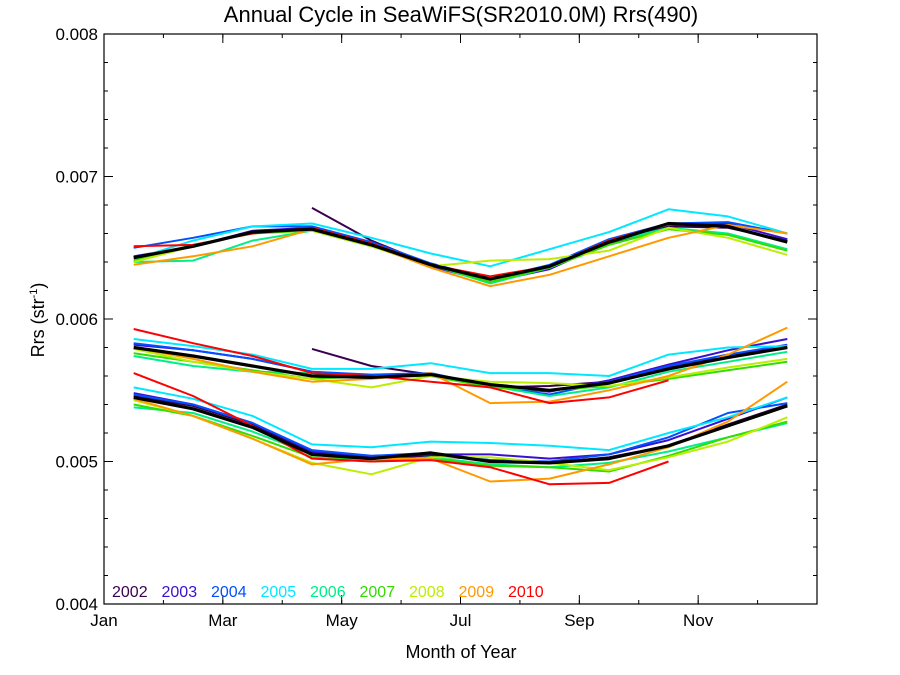 The width and height of the screenshot is (900, 675). I want to click on y-tick-label-1: 0.005, so click(76, 462).